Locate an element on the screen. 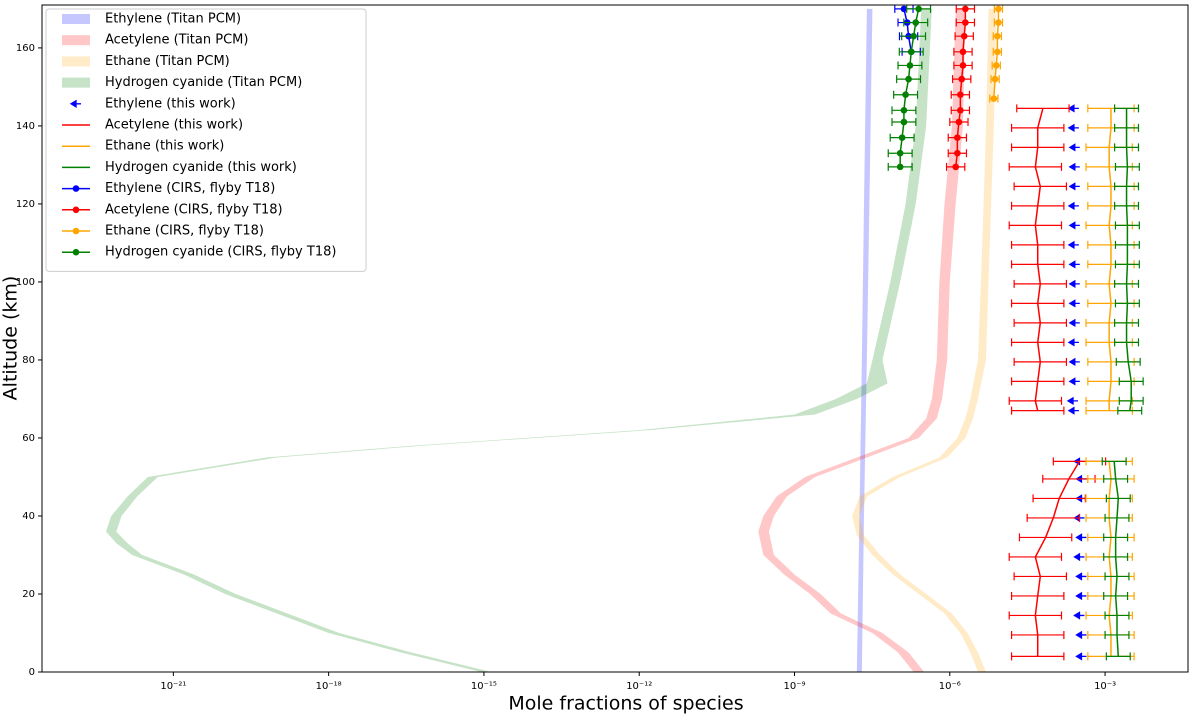  y-tick-label: 60 is located at coordinates (28, 438).